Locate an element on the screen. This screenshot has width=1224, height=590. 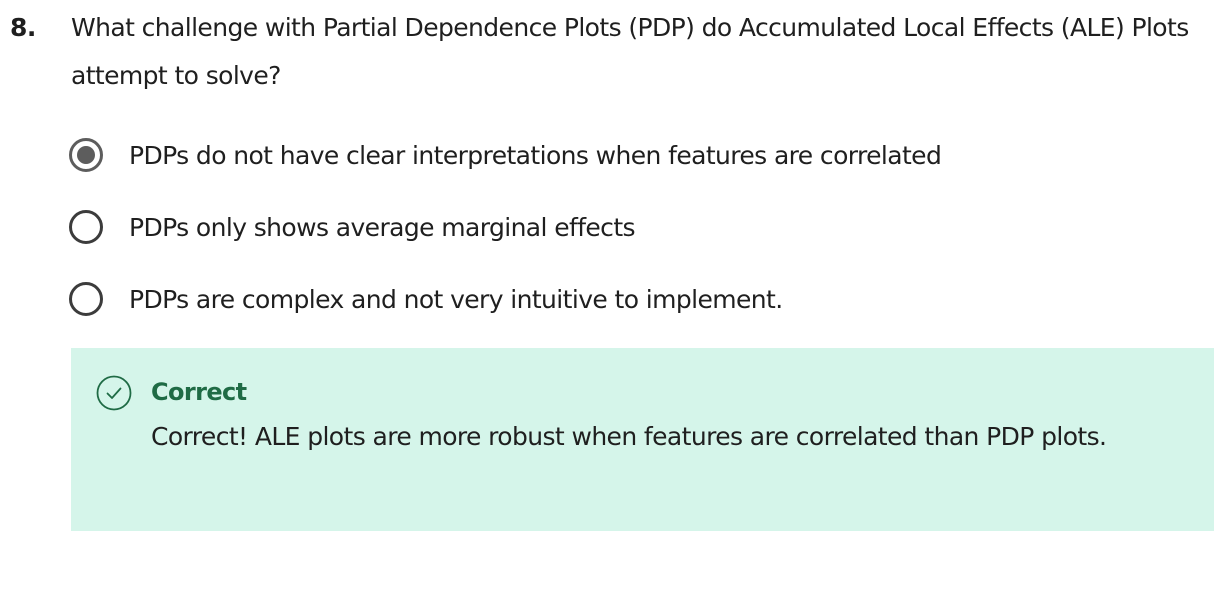
check-circle-icon is located at coordinates (114, 393).